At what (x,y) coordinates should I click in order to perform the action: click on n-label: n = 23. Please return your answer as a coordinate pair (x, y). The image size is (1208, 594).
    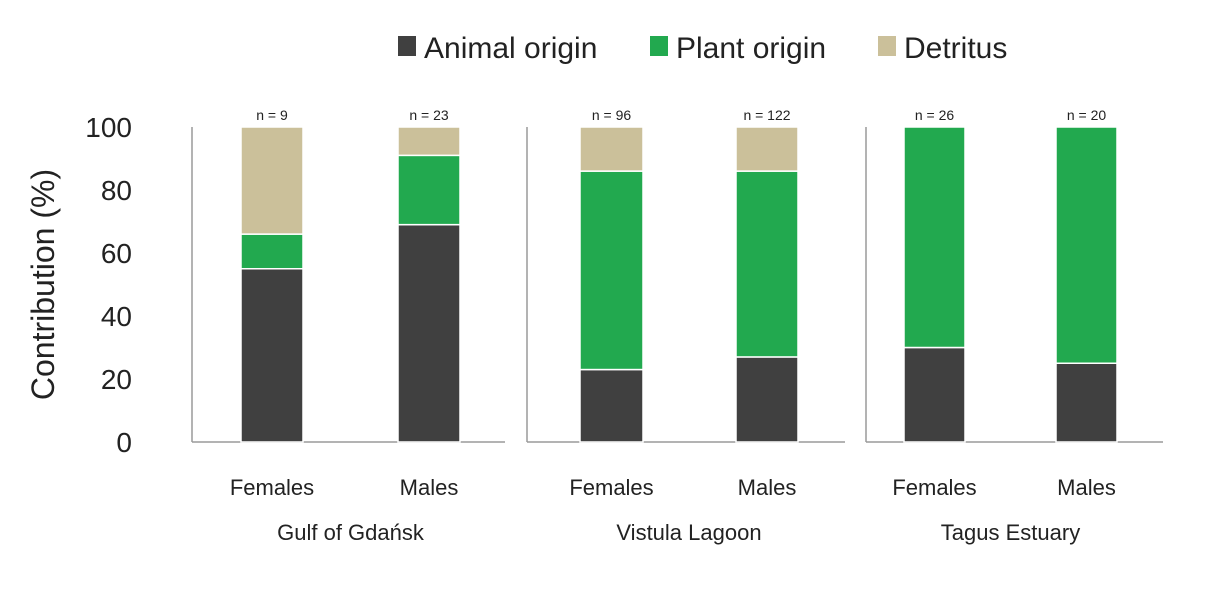
    Looking at the image, I should click on (429, 115).